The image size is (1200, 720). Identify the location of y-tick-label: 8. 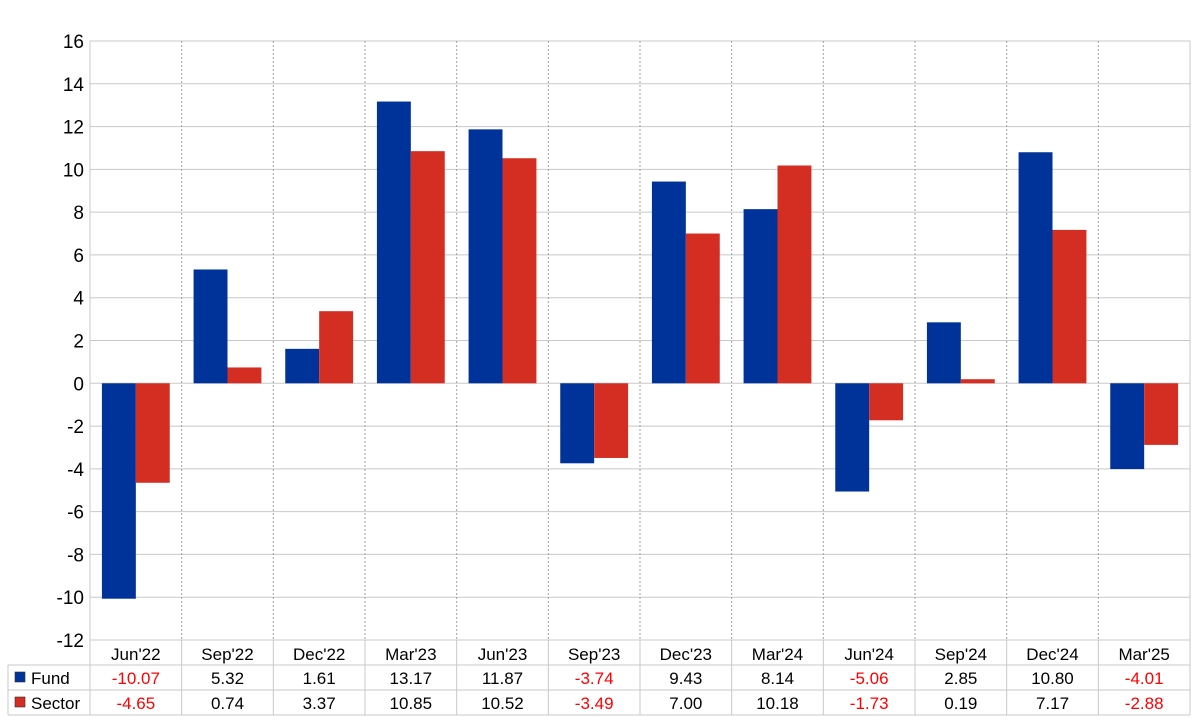
(78, 213).